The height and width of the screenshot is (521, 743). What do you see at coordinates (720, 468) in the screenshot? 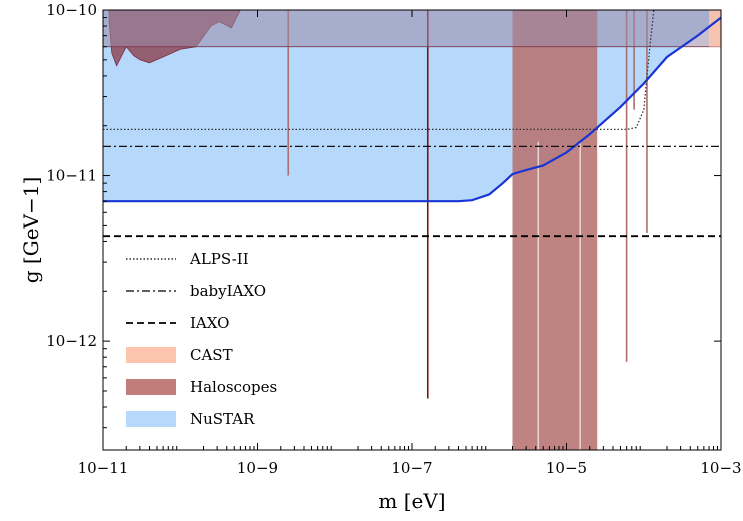
I see `x-tick-label-4: 10−3` at bounding box center [720, 468].